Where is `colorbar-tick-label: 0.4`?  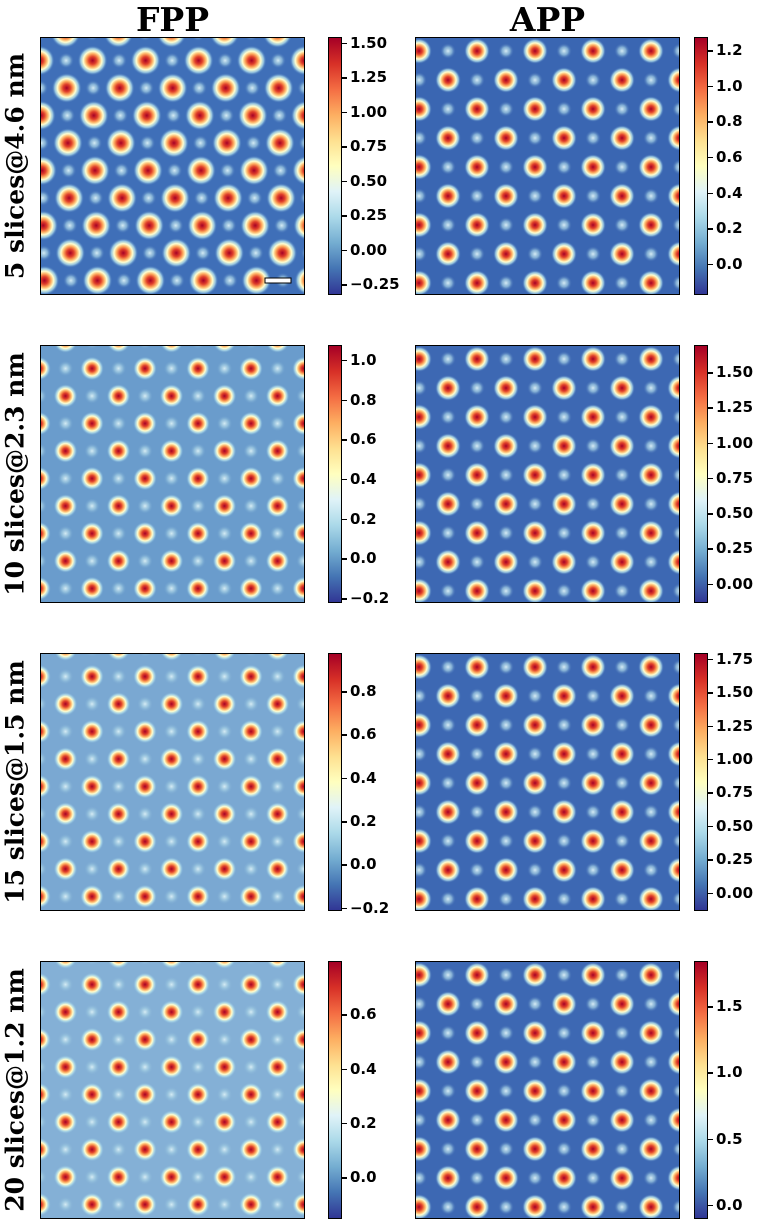
colorbar-tick-label: 0.4 is located at coordinates (359, 1068).